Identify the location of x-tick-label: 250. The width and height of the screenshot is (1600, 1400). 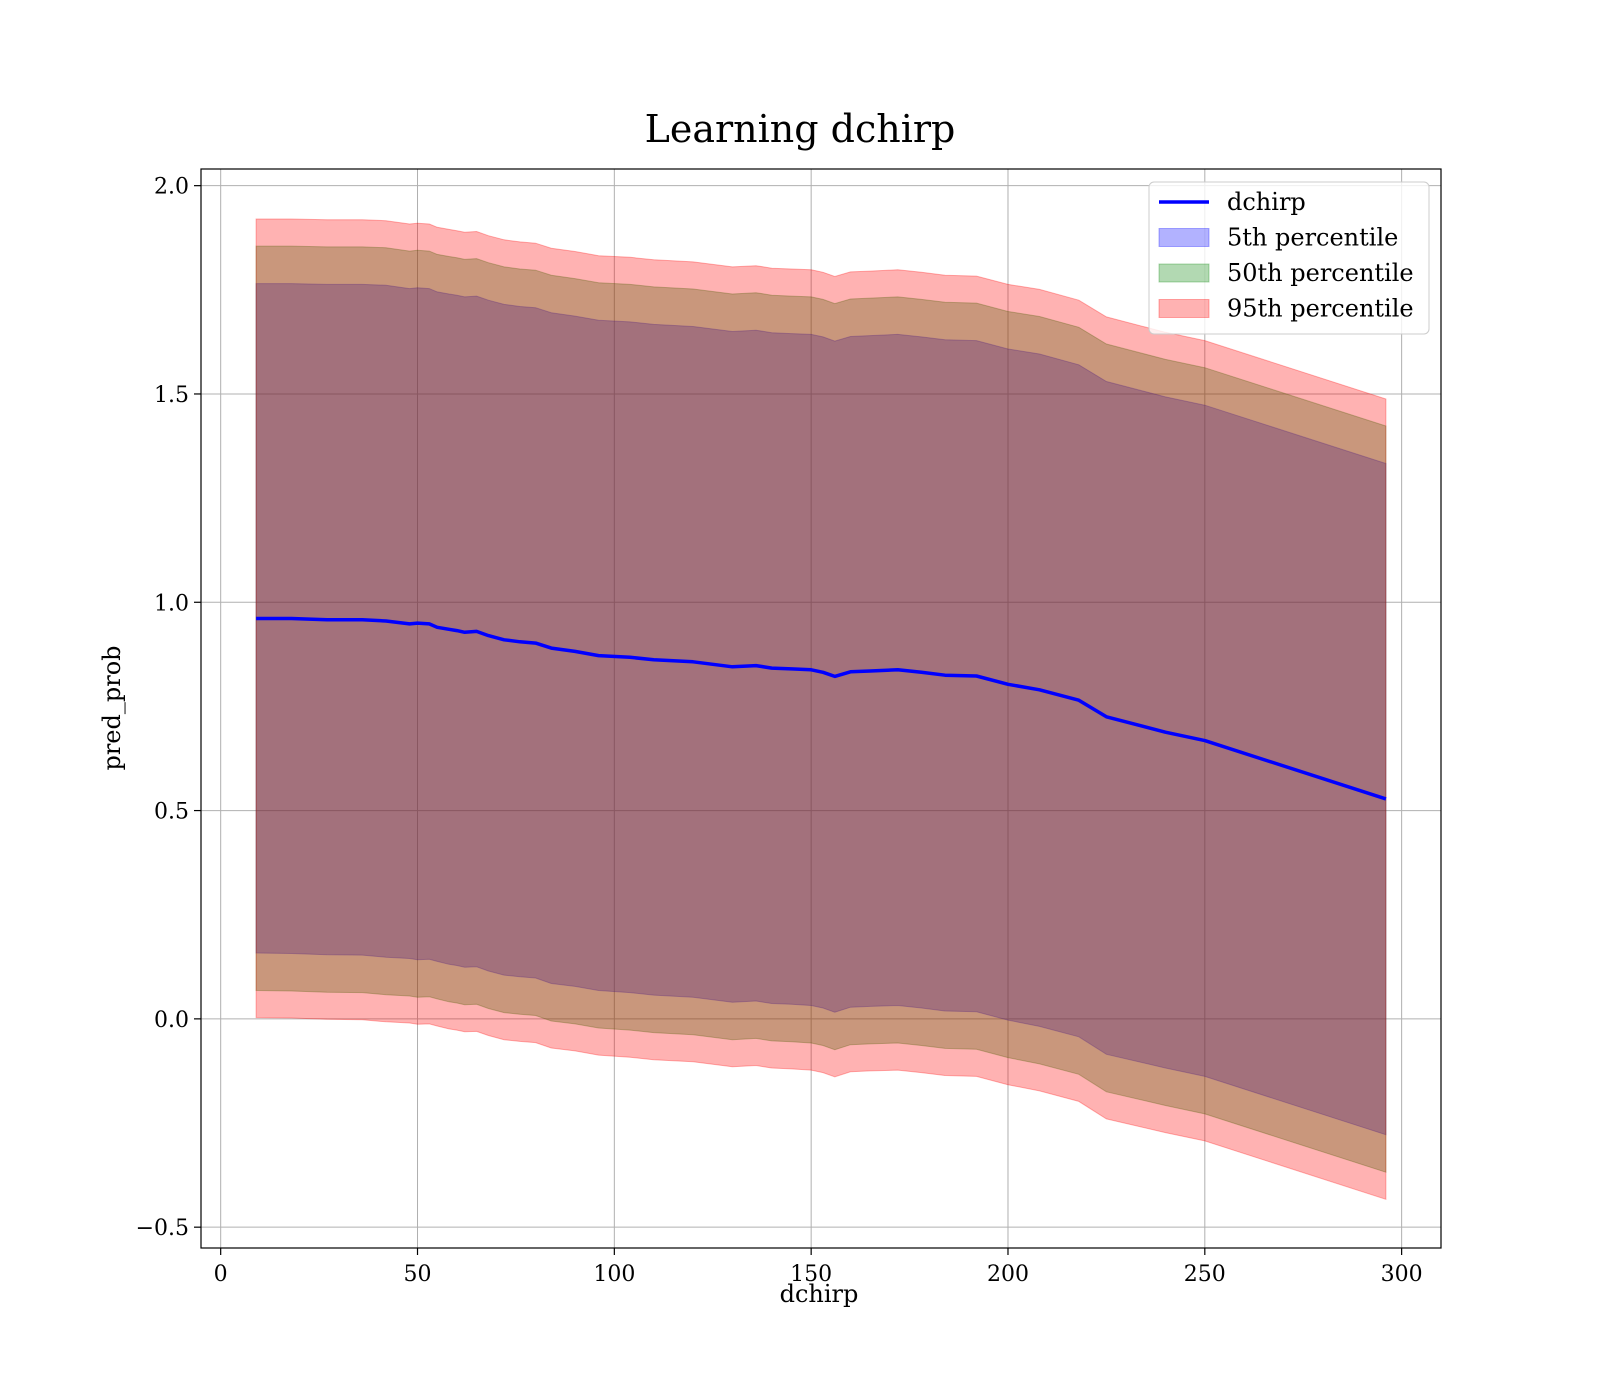
(1205, 1274).